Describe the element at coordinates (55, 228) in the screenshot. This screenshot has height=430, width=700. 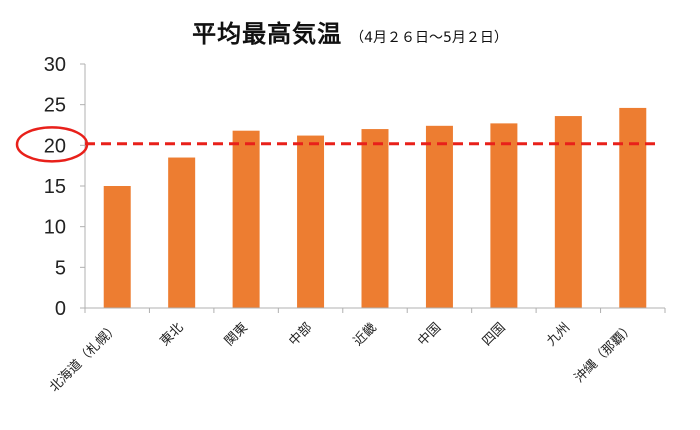
I see `y-tick-label: 10` at that location.